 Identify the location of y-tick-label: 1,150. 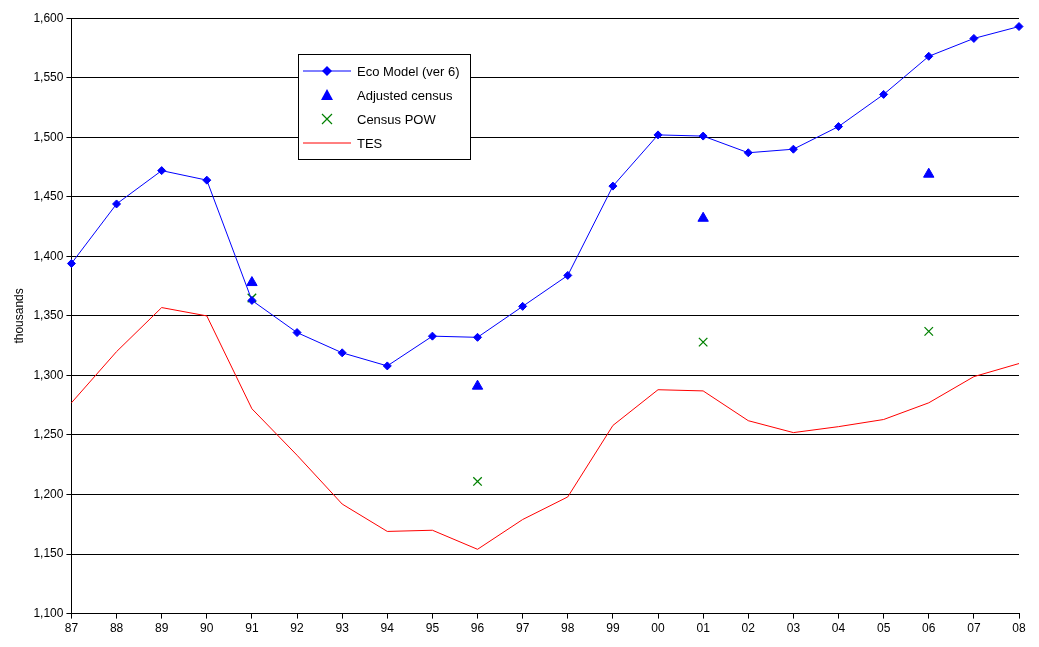
(48, 553).